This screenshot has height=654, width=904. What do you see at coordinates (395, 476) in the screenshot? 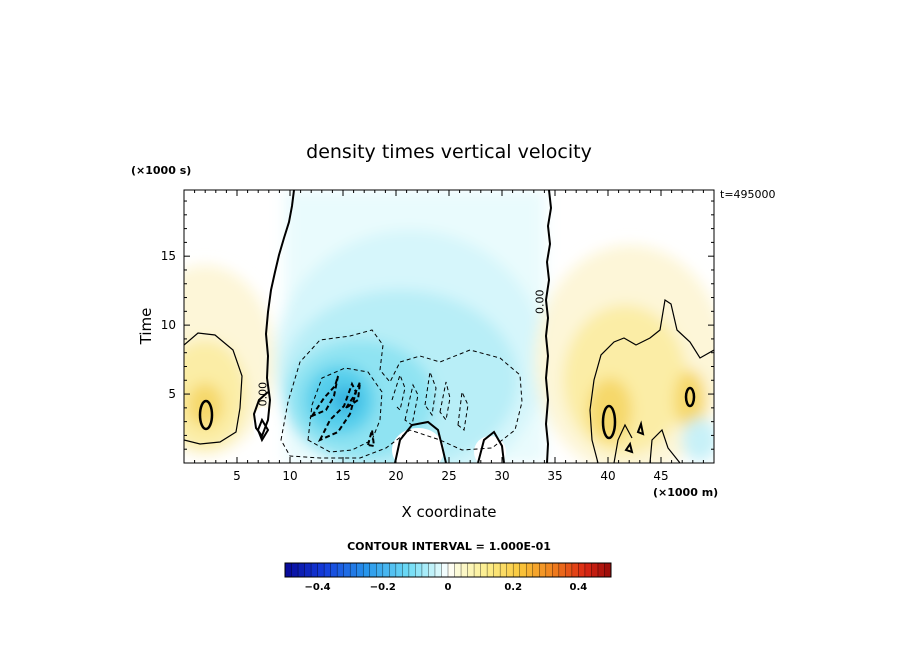
I see `x-tick-label: 20` at bounding box center [395, 476].